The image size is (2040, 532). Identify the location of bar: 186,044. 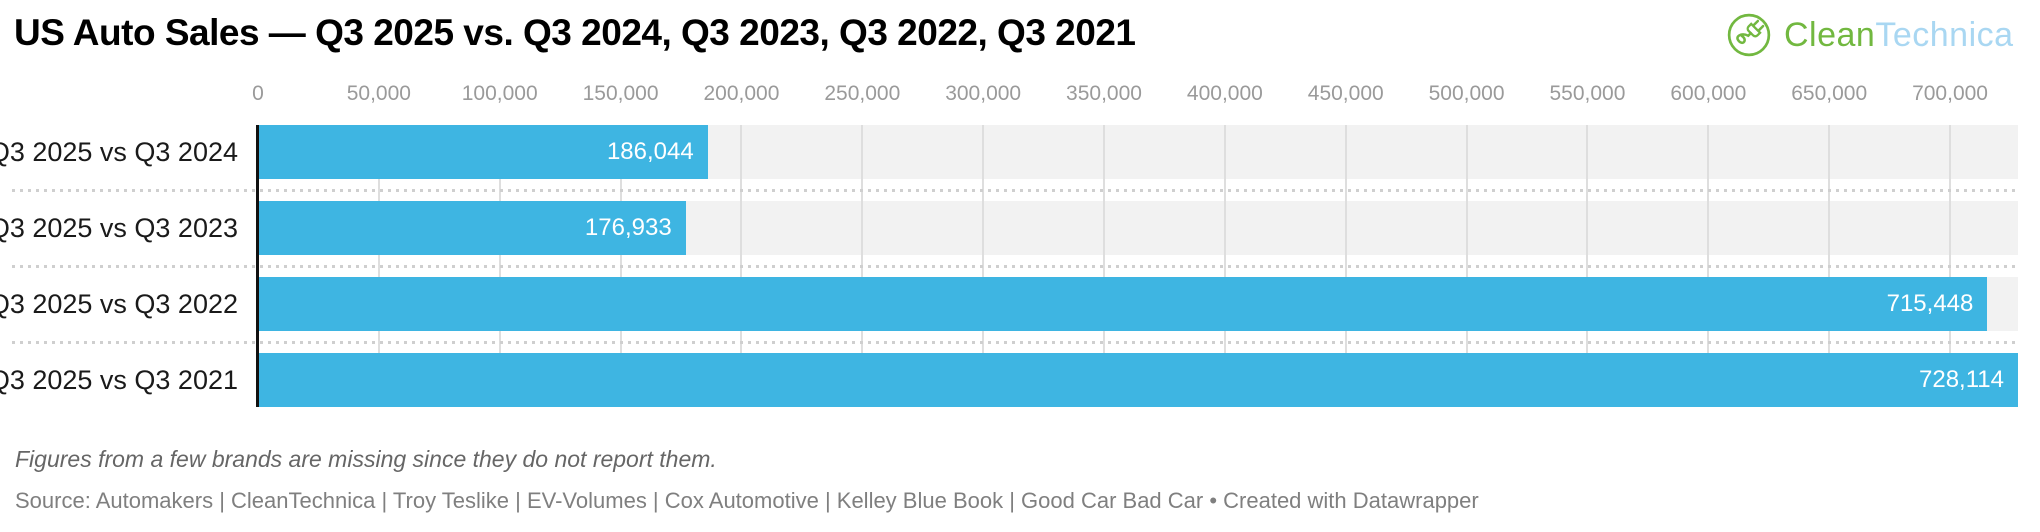
(483, 152).